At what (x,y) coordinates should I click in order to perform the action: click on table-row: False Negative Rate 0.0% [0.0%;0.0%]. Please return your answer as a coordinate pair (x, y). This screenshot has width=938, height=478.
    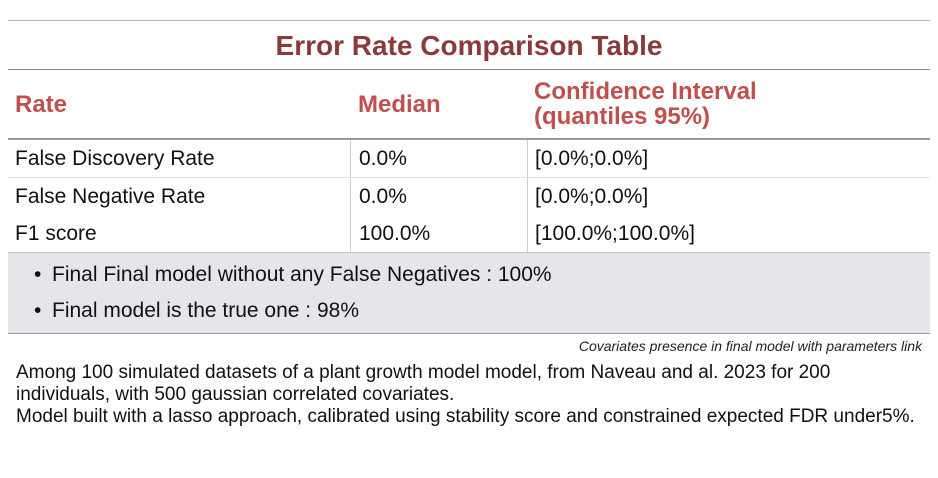
    Looking at the image, I should click on (469, 196).